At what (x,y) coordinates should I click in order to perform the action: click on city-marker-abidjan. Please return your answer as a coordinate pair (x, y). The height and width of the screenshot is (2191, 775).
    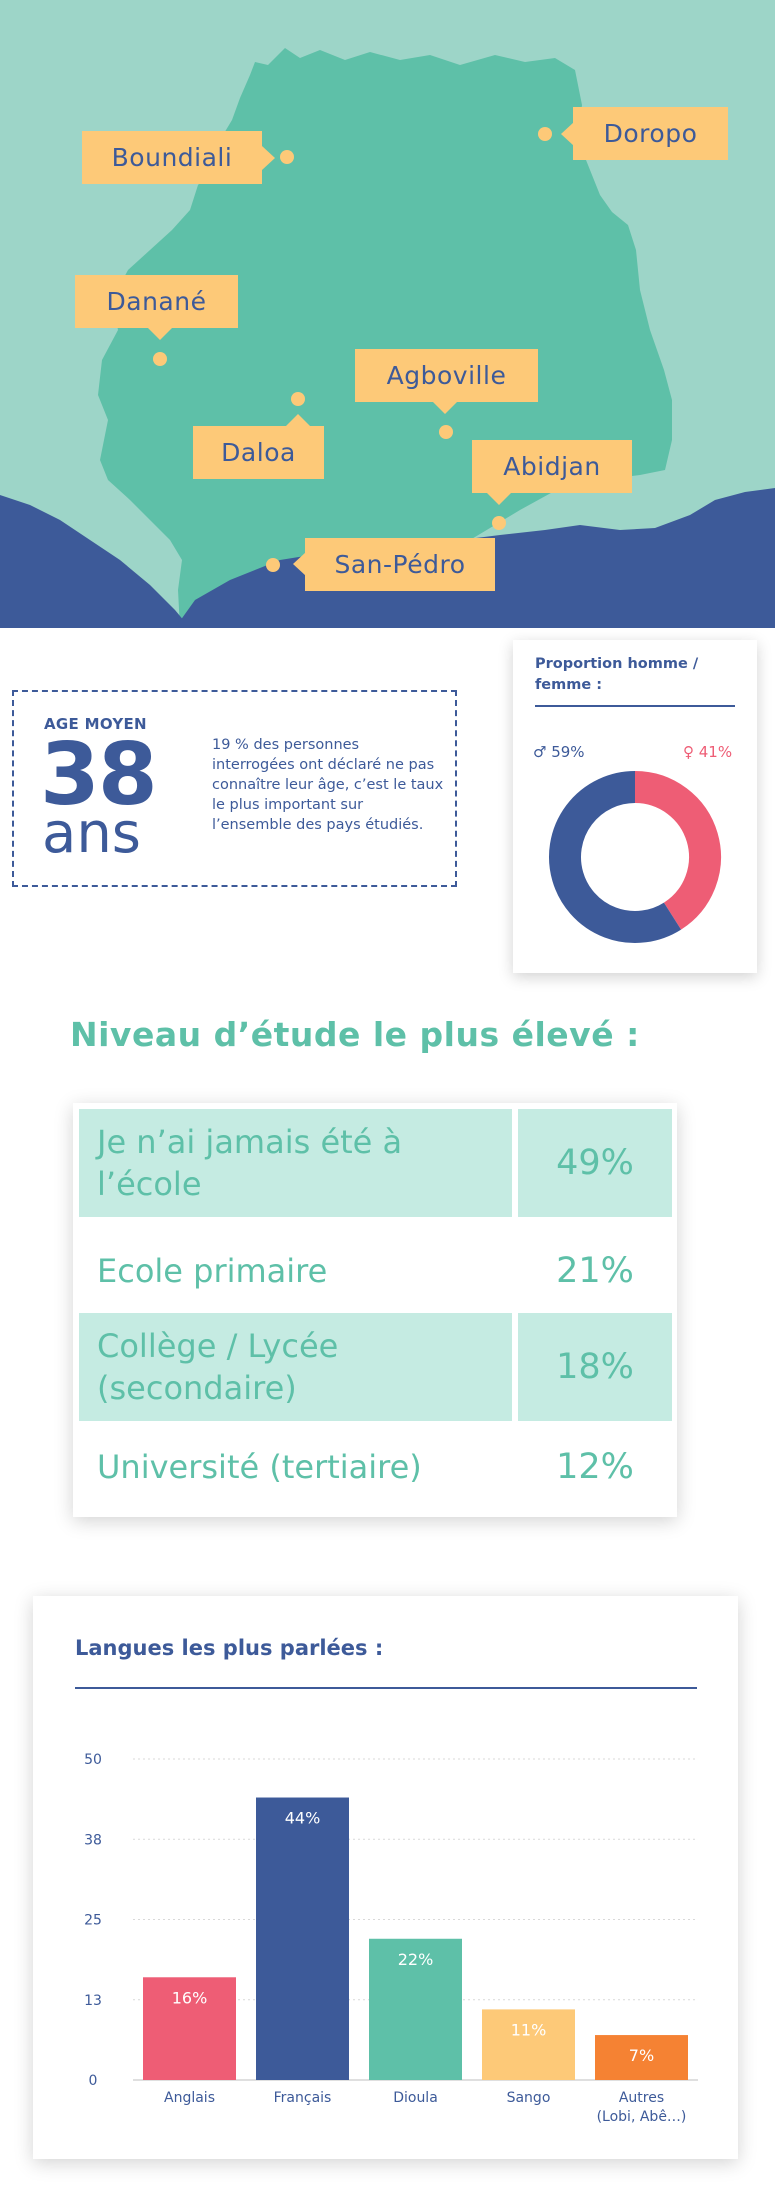
    Looking at the image, I should click on (499, 523).